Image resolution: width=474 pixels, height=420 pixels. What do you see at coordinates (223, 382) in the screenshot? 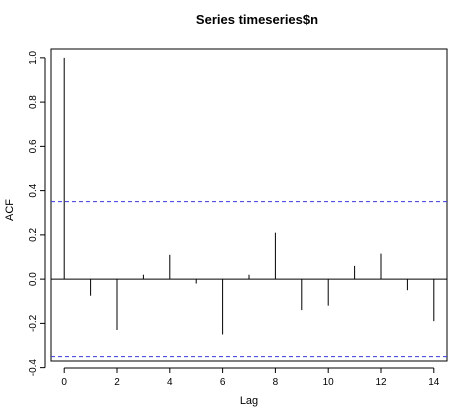
I see `x-tick-label: 6` at bounding box center [223, 382].